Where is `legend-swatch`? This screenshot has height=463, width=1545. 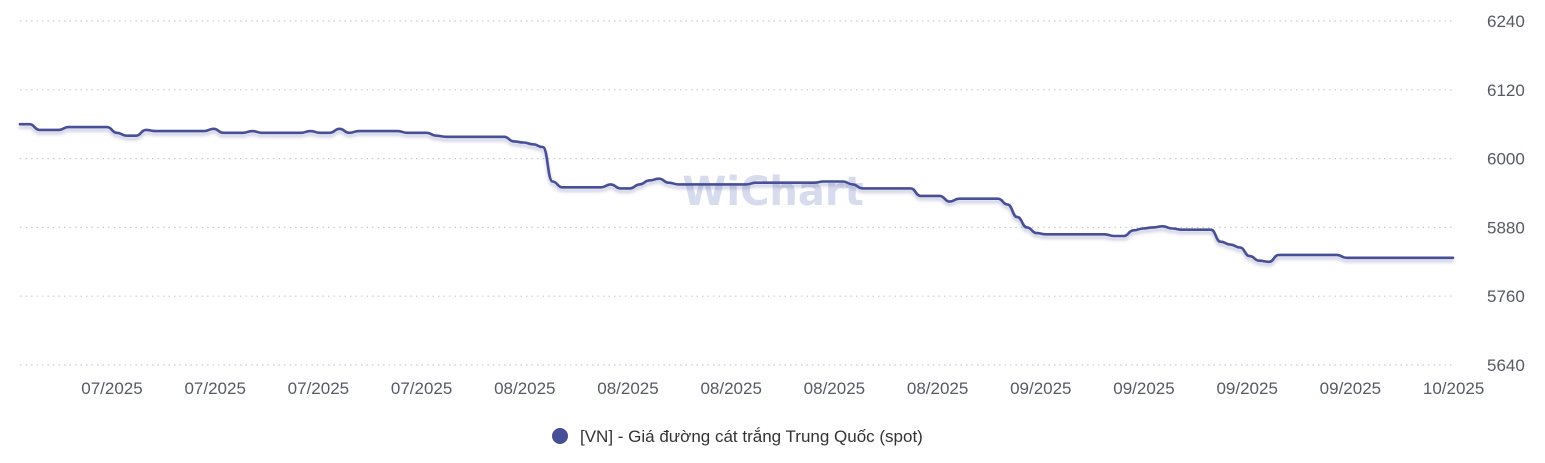
legend-swatch is located at coordinates (560, 436).